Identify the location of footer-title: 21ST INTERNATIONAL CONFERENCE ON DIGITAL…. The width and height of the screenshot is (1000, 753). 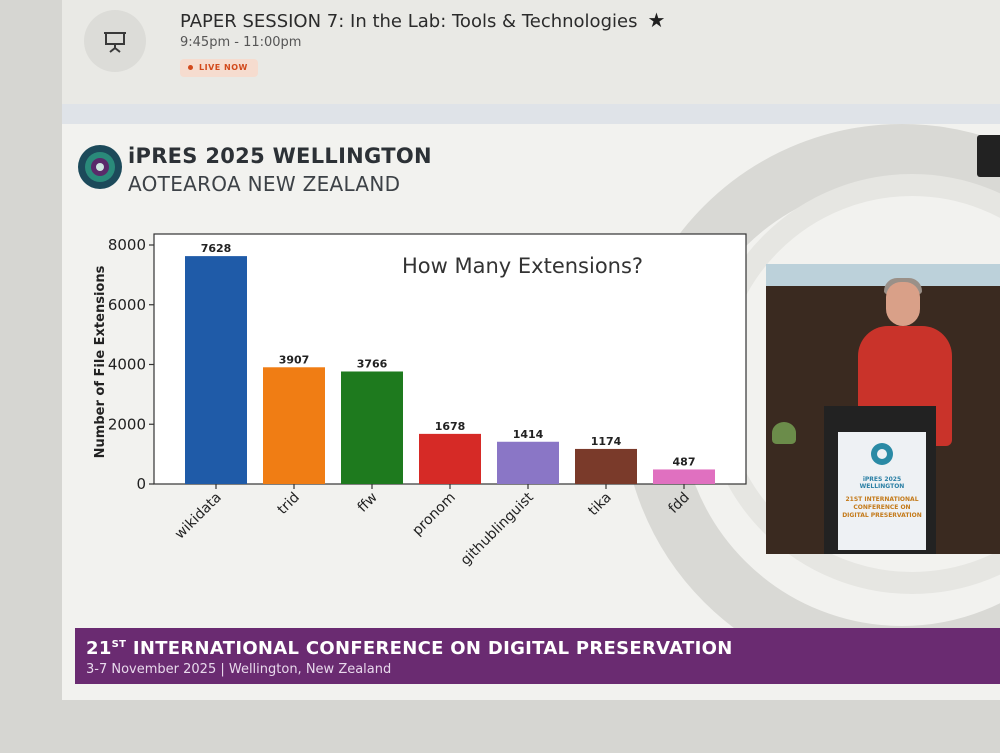
(409, 648).